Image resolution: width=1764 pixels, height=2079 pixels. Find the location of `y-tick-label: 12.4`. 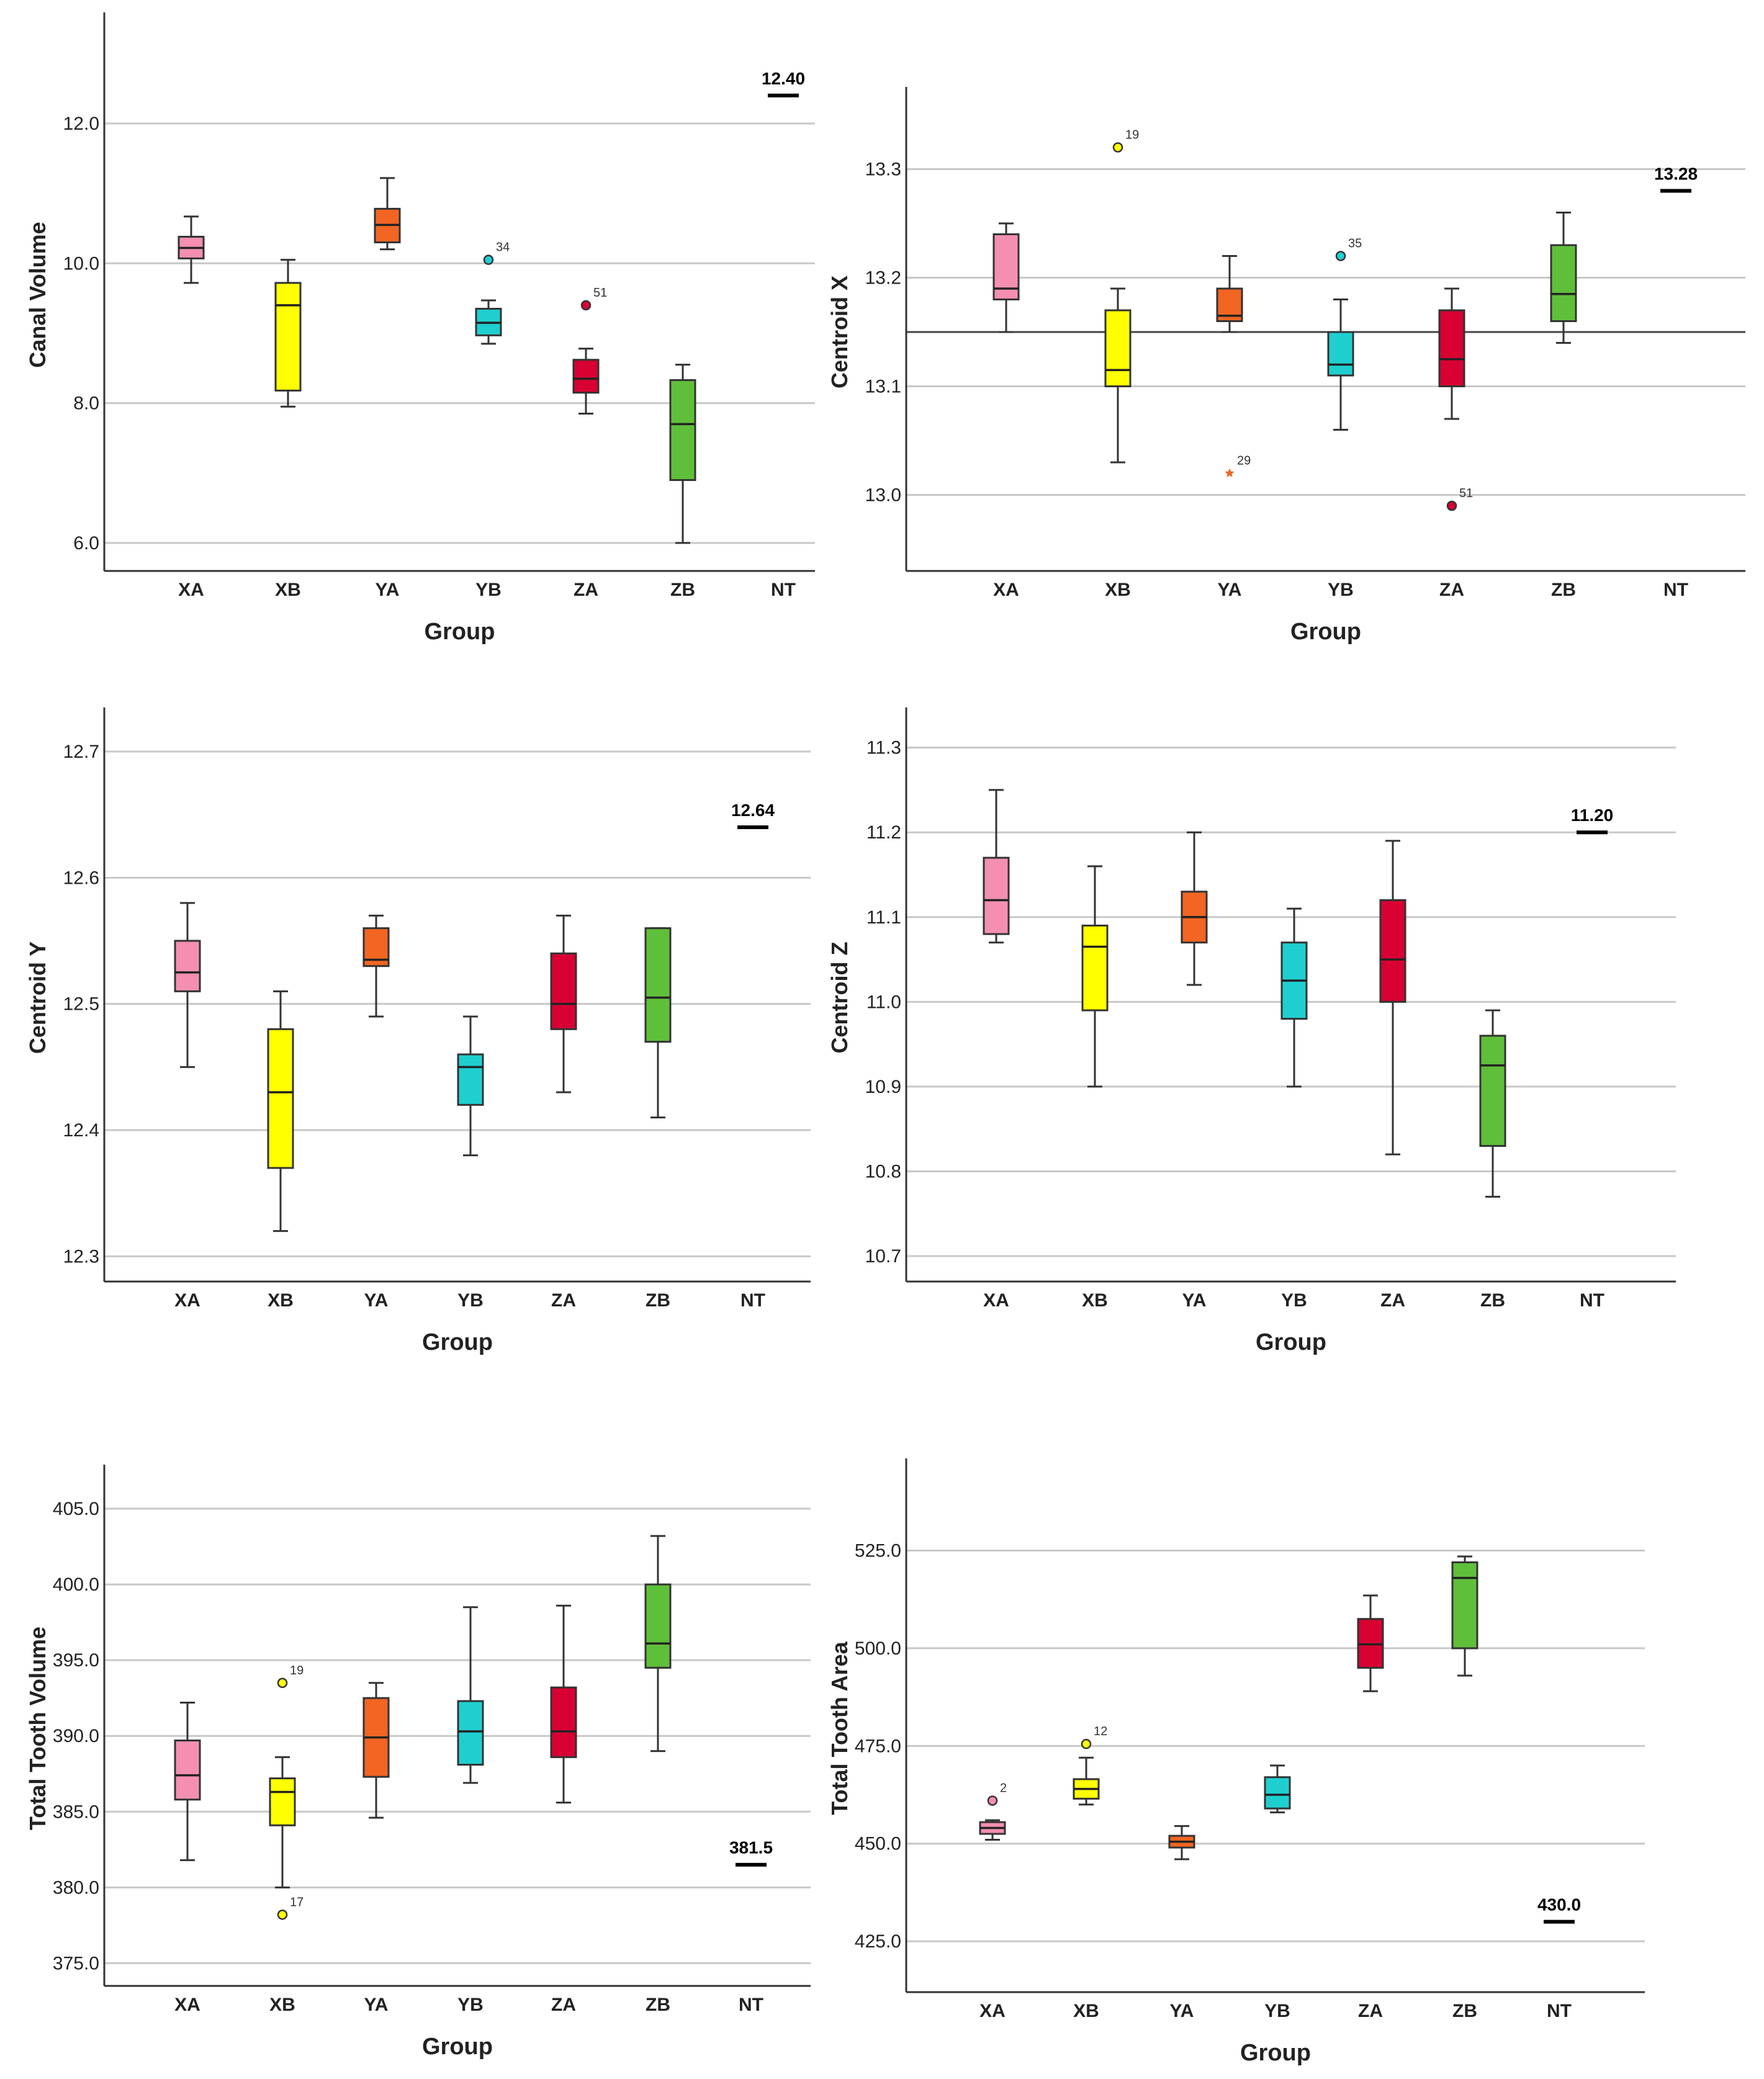

y-tick-label: 12.4 is located at coordinates (81, 1130).